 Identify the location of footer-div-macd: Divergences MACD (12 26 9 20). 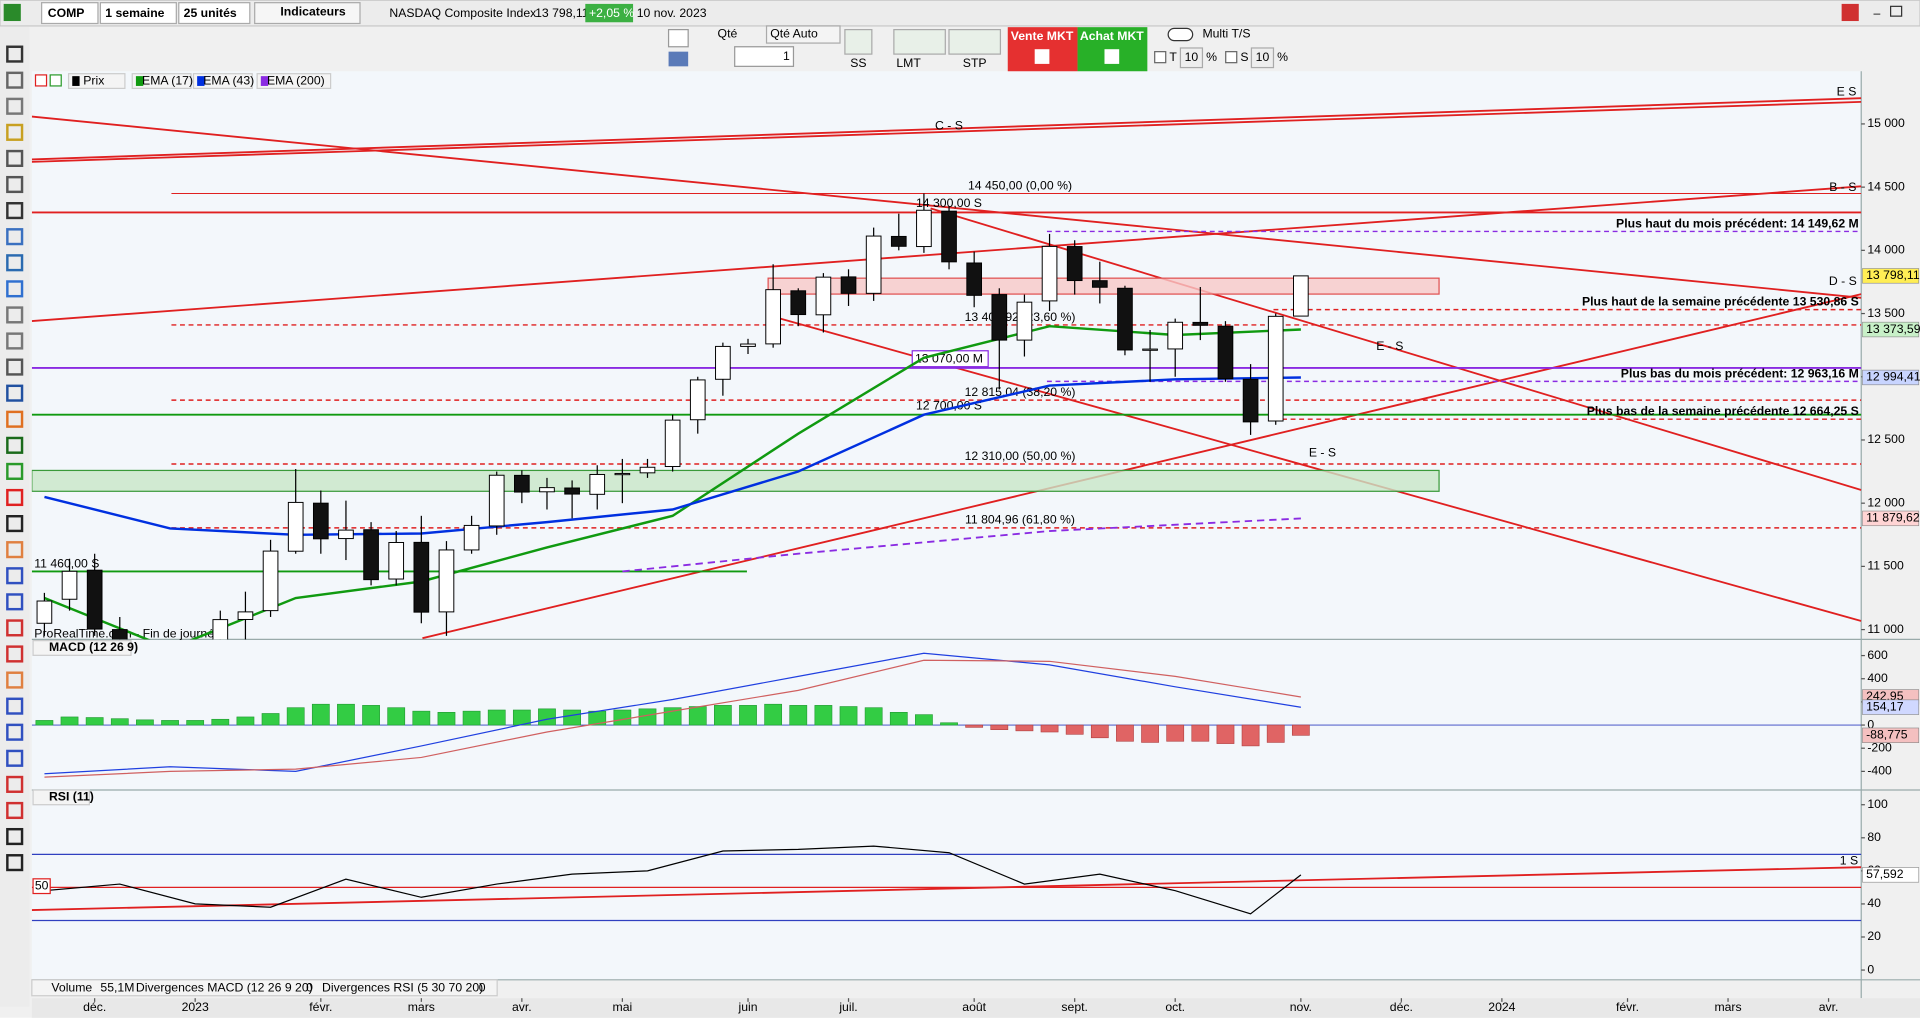
(224, 988).